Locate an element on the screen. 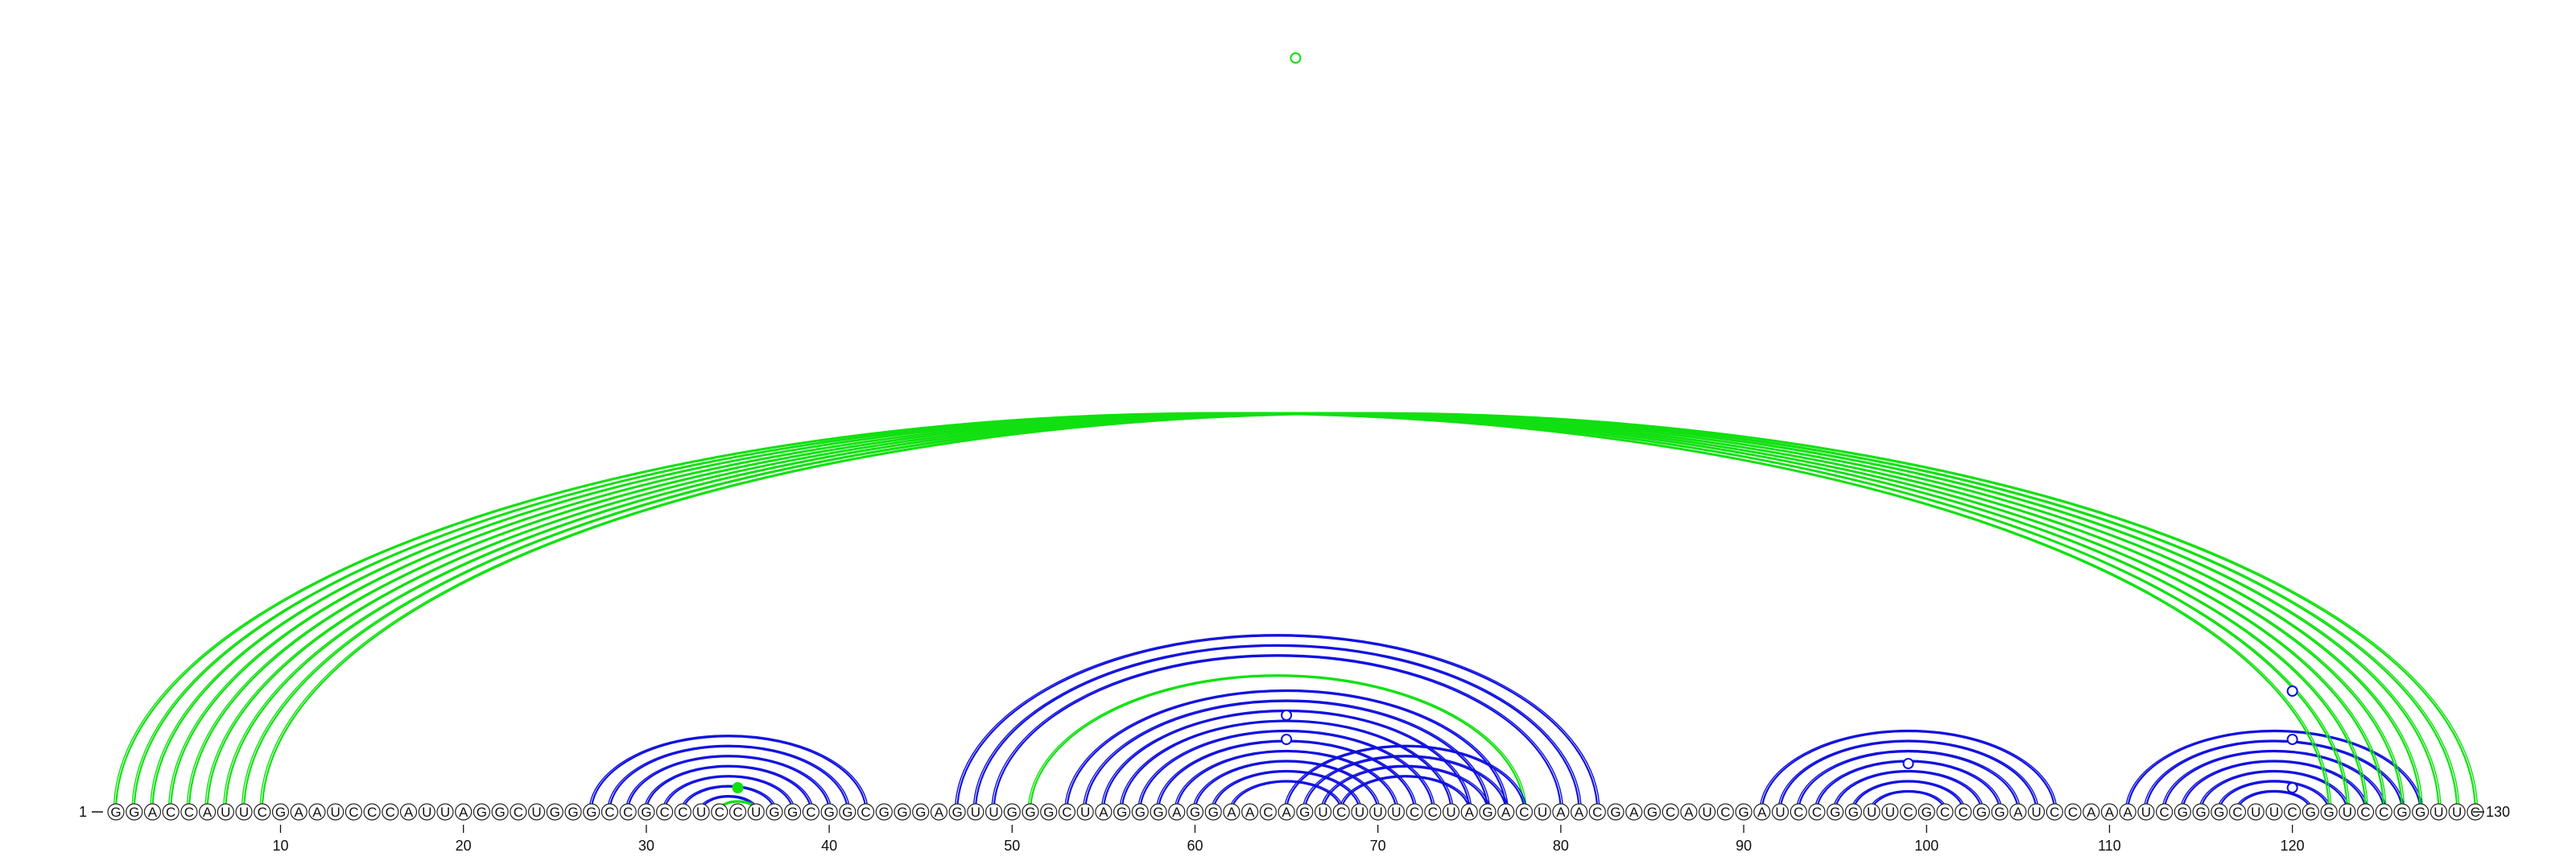  sequence-end-label: 130 is located at coordinates (2498, 812).